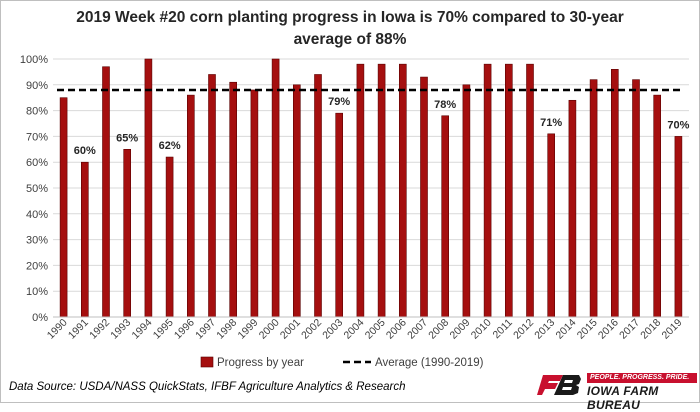  I want to click on x-tick-label: 2006, so click(396, 329).